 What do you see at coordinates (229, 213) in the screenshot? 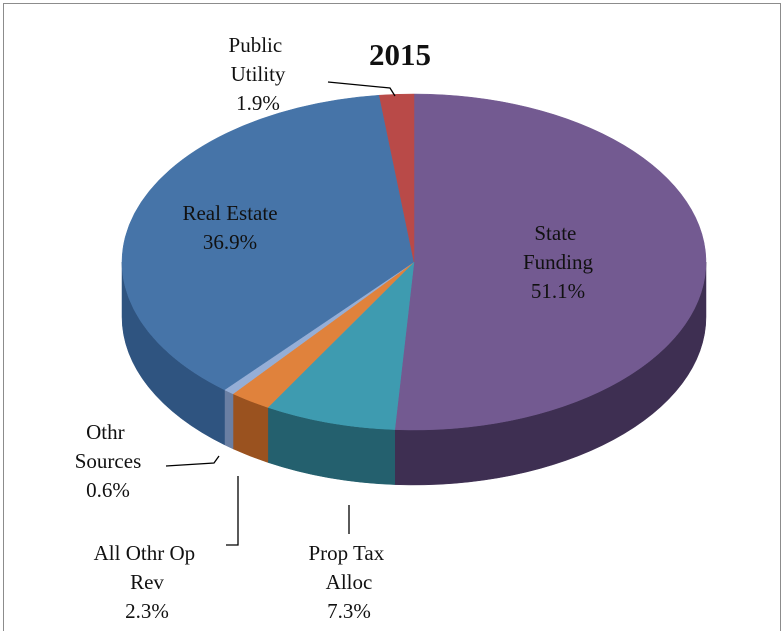
I see `slice-label: Real Estate` at bounding box center [229, 213].